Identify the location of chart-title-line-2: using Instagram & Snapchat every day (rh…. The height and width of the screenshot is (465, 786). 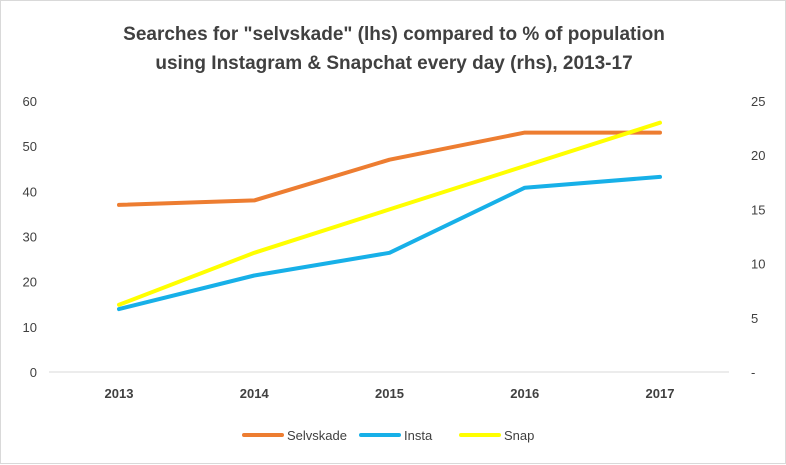
(393, 63).